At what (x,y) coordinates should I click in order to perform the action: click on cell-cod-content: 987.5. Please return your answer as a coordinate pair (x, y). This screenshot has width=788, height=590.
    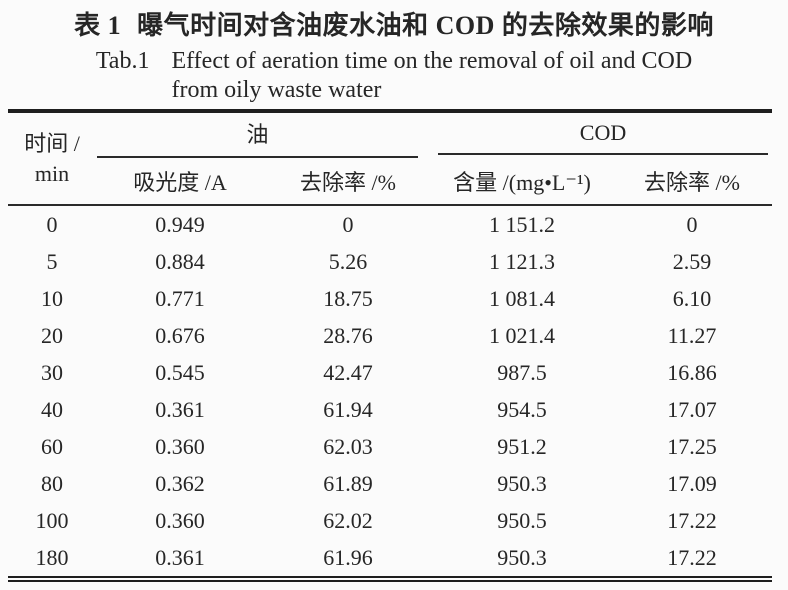
    Looking at the image, I should click on (522, 372).